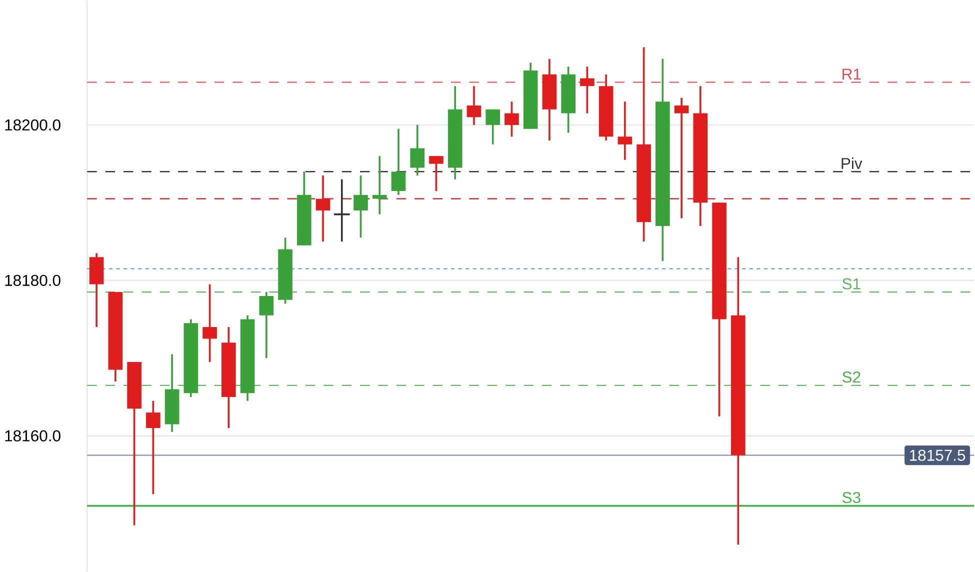 The height and width of the screenshot is (572, 975). What do you see at coordinates (851, 497) in the screenshot?
I see `ref-line-label: S3` at bounding box center [851, 497].